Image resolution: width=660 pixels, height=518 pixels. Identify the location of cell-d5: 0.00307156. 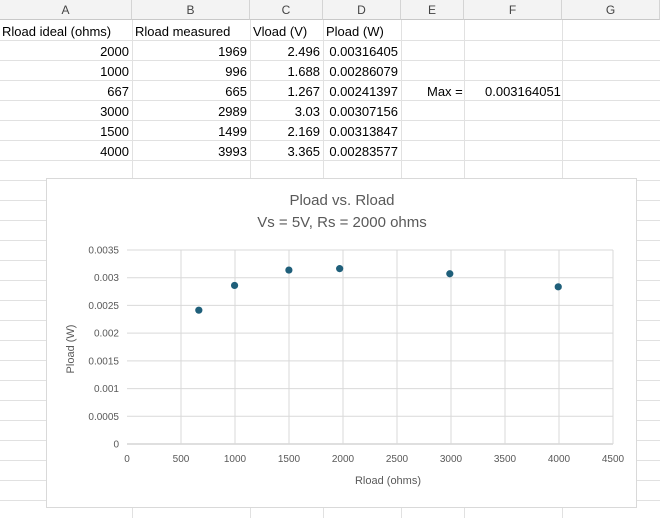
(363, 111).